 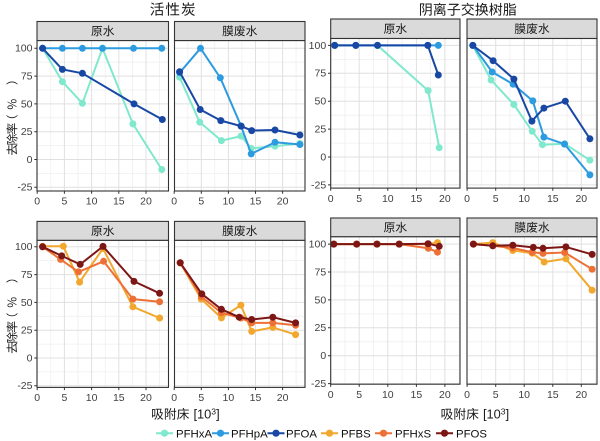 What do you see at coordinates (301, 434) in the screenshot?
I see `svg-text: PFOA` at bounding box center [301, 434].